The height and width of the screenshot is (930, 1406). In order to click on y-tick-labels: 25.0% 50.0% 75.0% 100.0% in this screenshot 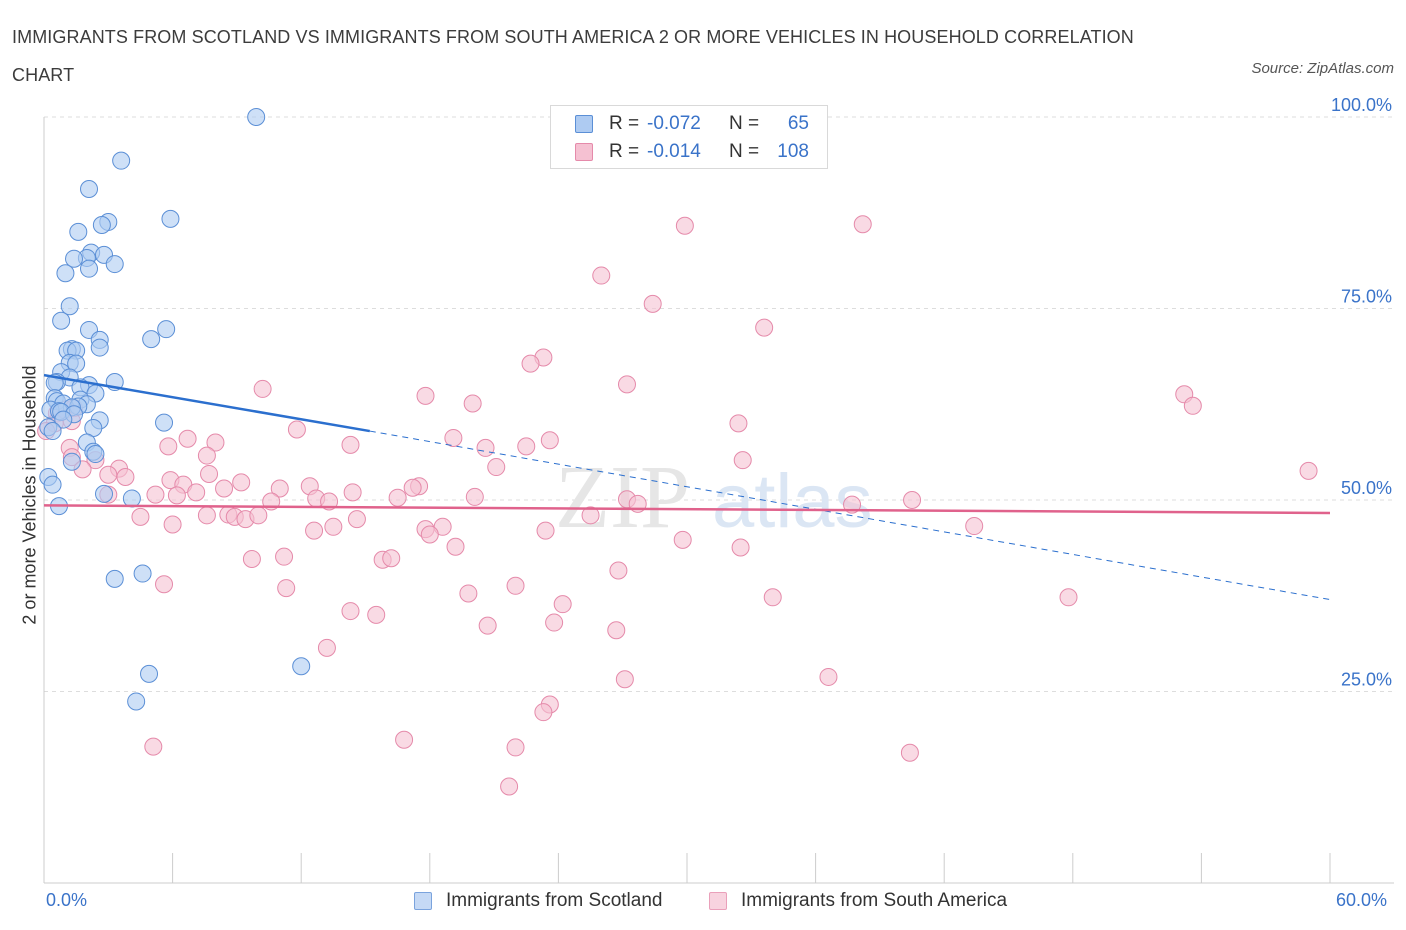, I will do `click(1361, 392)`.